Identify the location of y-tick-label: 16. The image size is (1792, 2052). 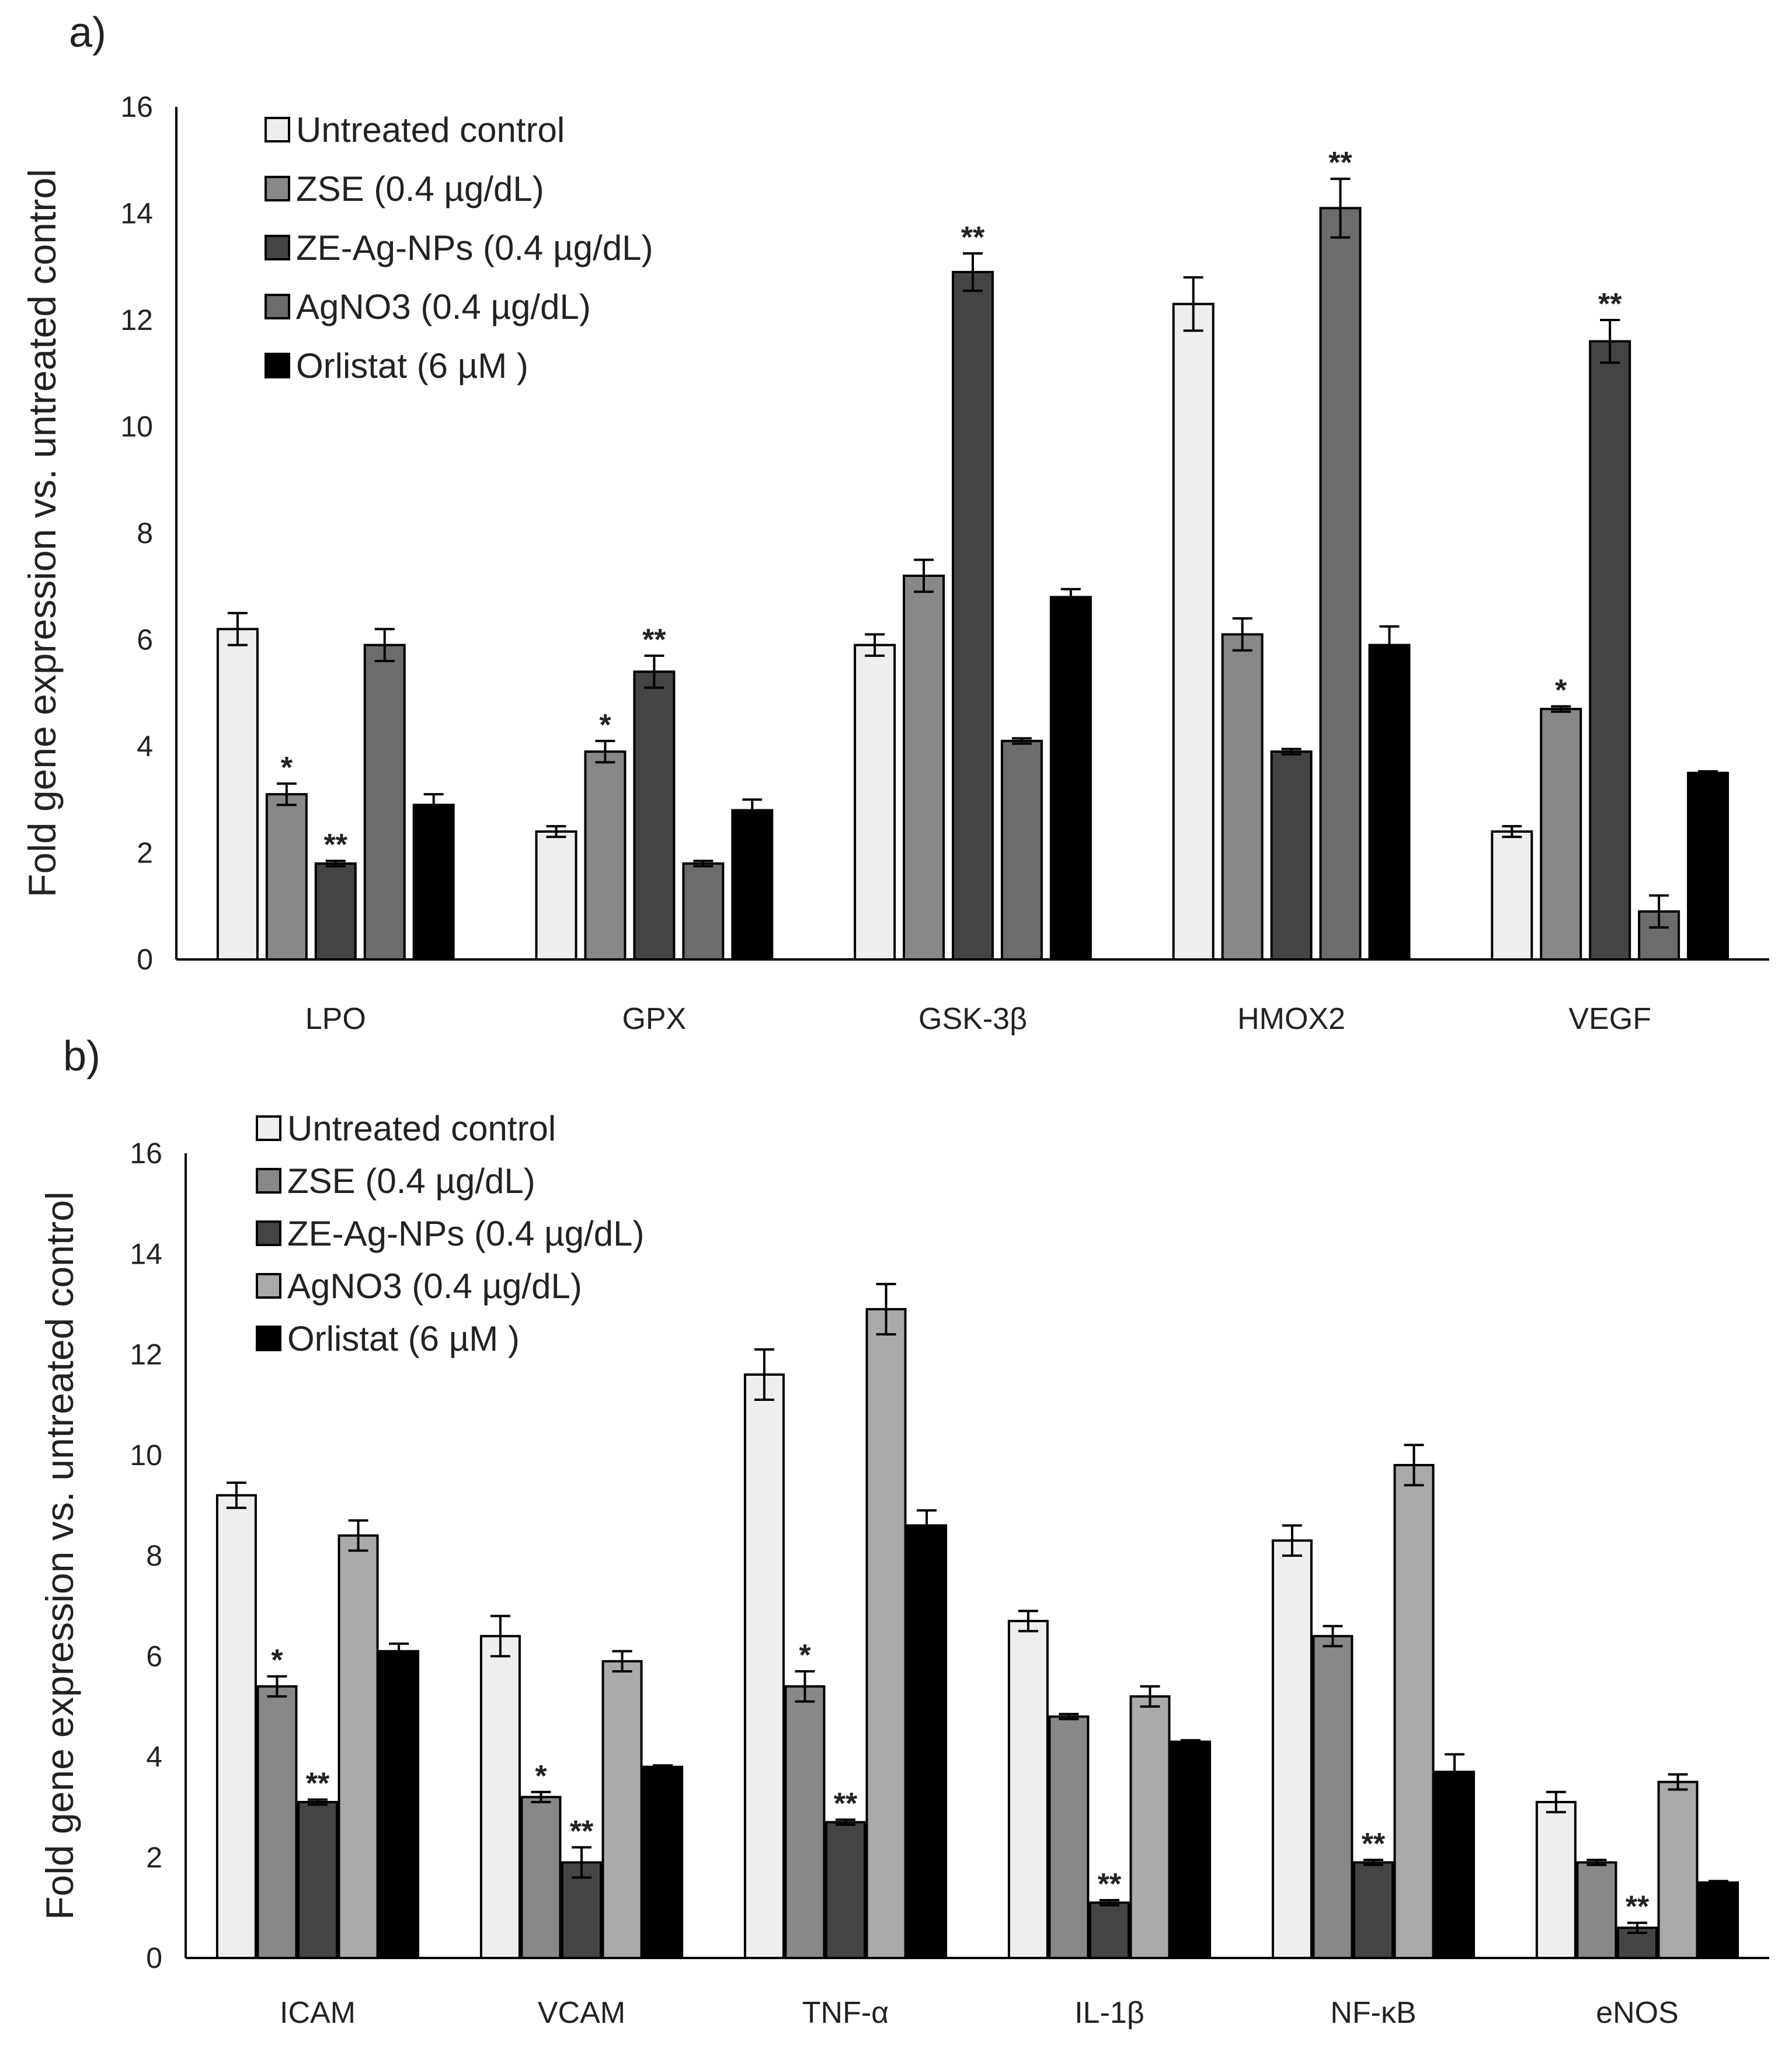
(136, 107).